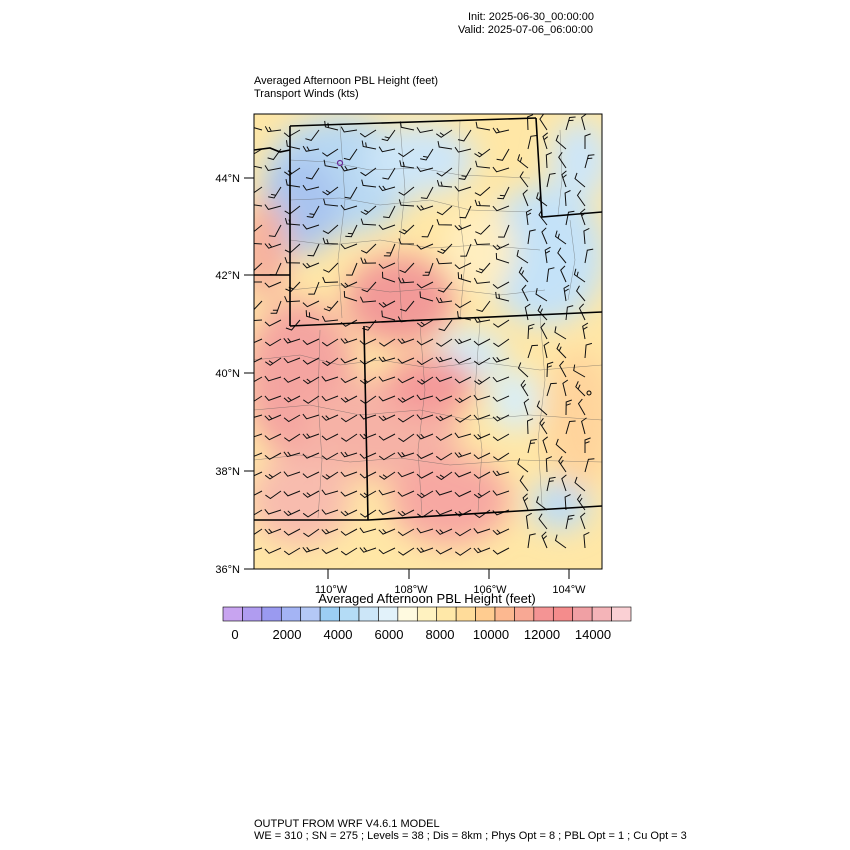  Describe the element at coordinates (542, 634) in the screenshot. I see `colorbar-tick-label: 12000` at that location.